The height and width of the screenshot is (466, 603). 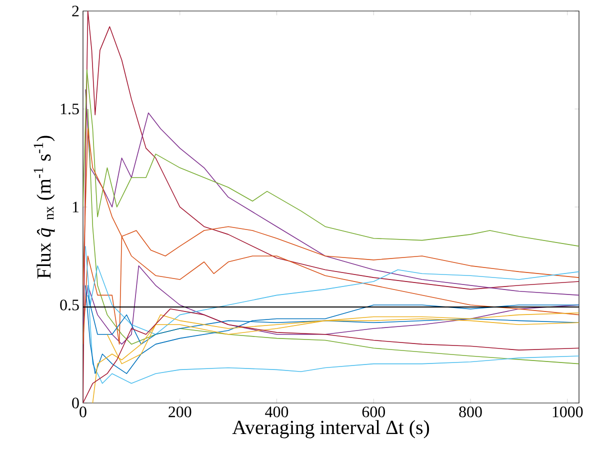 I want to click on y-tick-label: 0, so click(x=75, y=403).